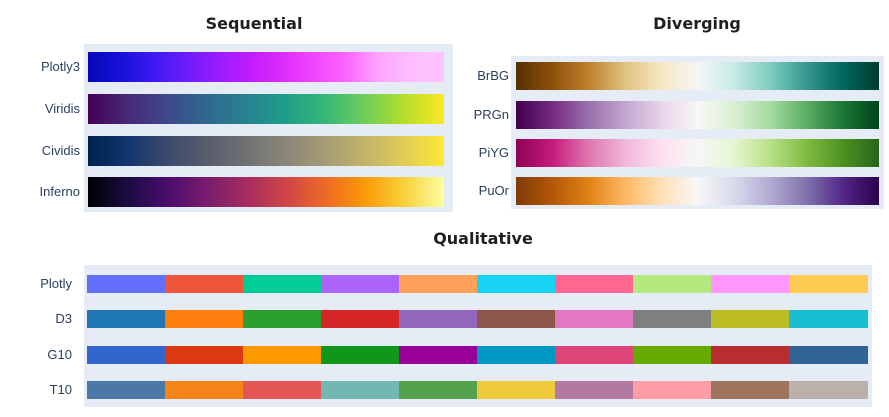 This screenshot has height=417, width=889. What do you see at coordinates (254, 23) in the screenshot?
I see `sequential-title: Sequential` at bounding box center [254, 23].